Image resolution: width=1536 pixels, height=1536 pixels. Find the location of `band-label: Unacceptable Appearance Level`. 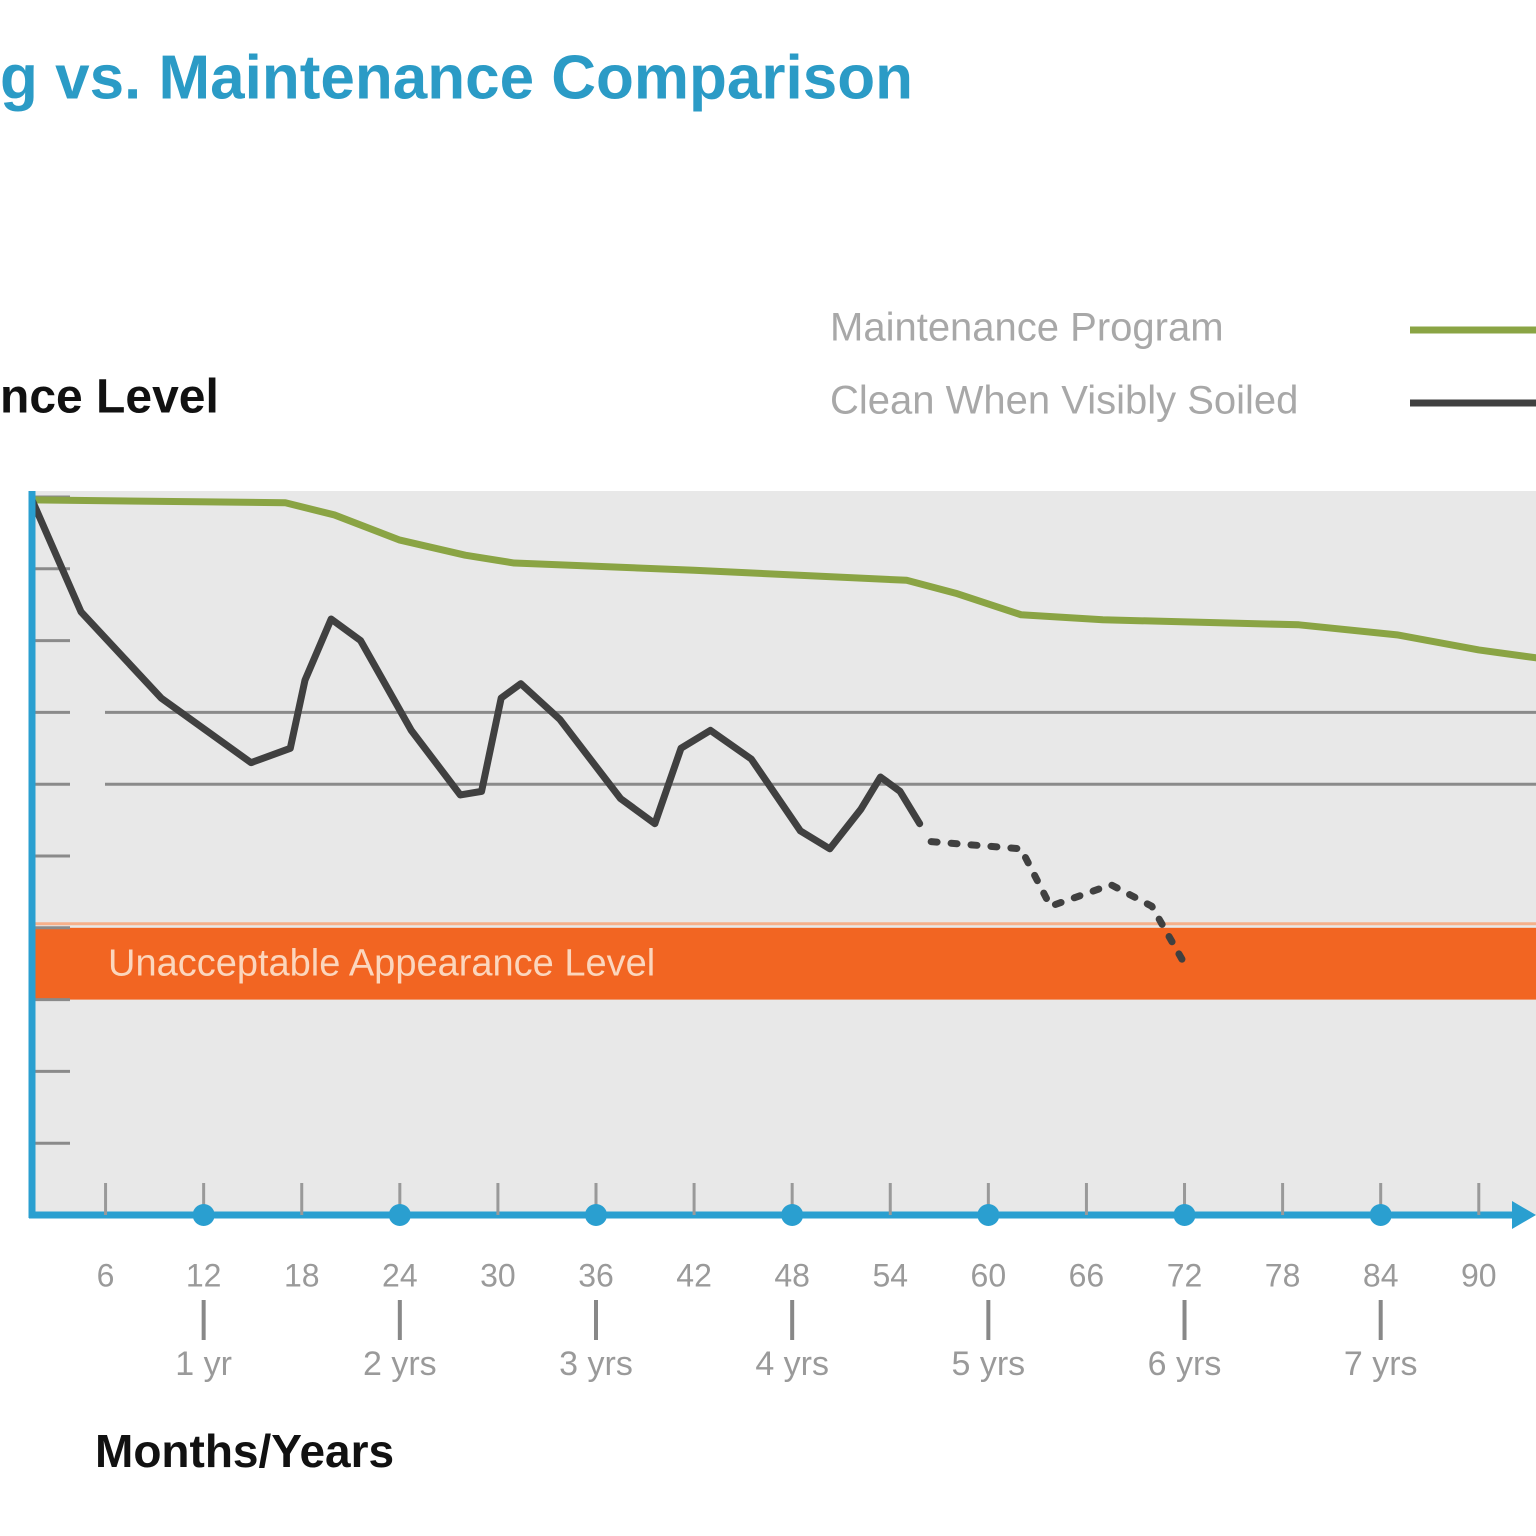

band-label: Unacceptable Appearance Level is located at coordinates (381, 964).